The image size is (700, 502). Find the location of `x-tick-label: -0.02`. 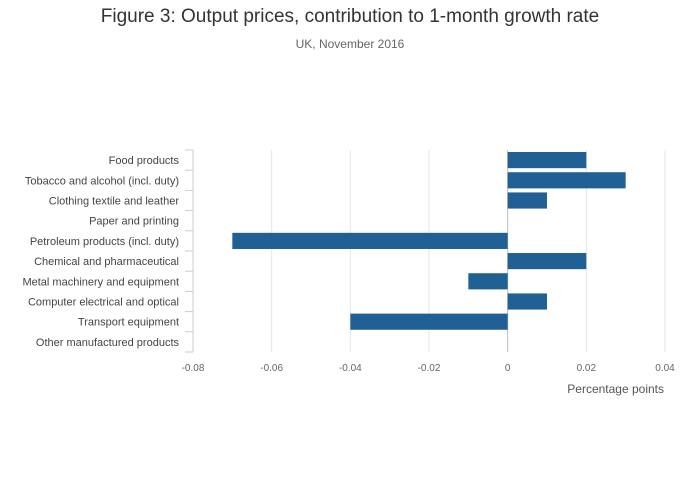

x-tick-label: -0.02 is located at coordinates (429, 368).